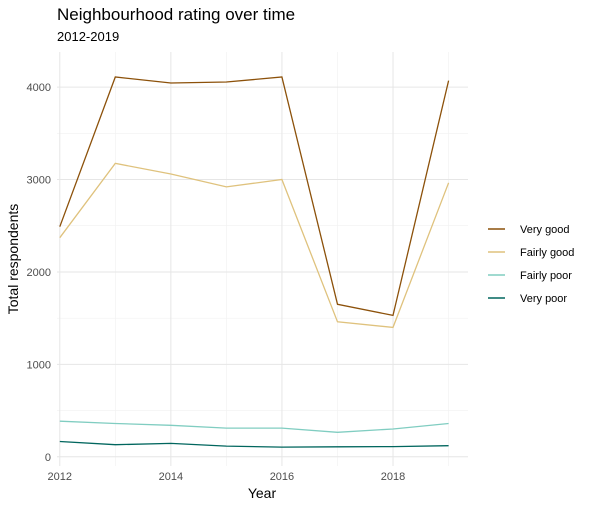 Image resolution: width=593 pixels, height=508 pixels. I want to click on y-tick-label: 2000, so click(39, 273).